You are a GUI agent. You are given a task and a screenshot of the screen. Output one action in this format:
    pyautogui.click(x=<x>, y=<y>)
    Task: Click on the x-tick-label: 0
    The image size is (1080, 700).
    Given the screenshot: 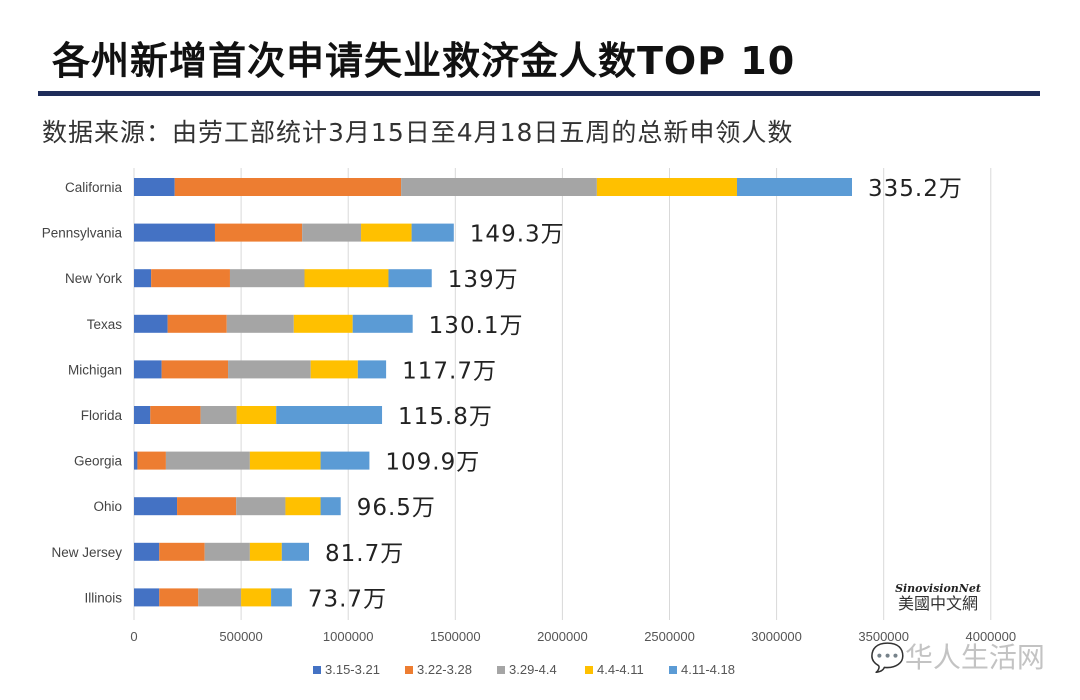 What is the action you would take?
    pyautogui.click(x=133, y=636)
    